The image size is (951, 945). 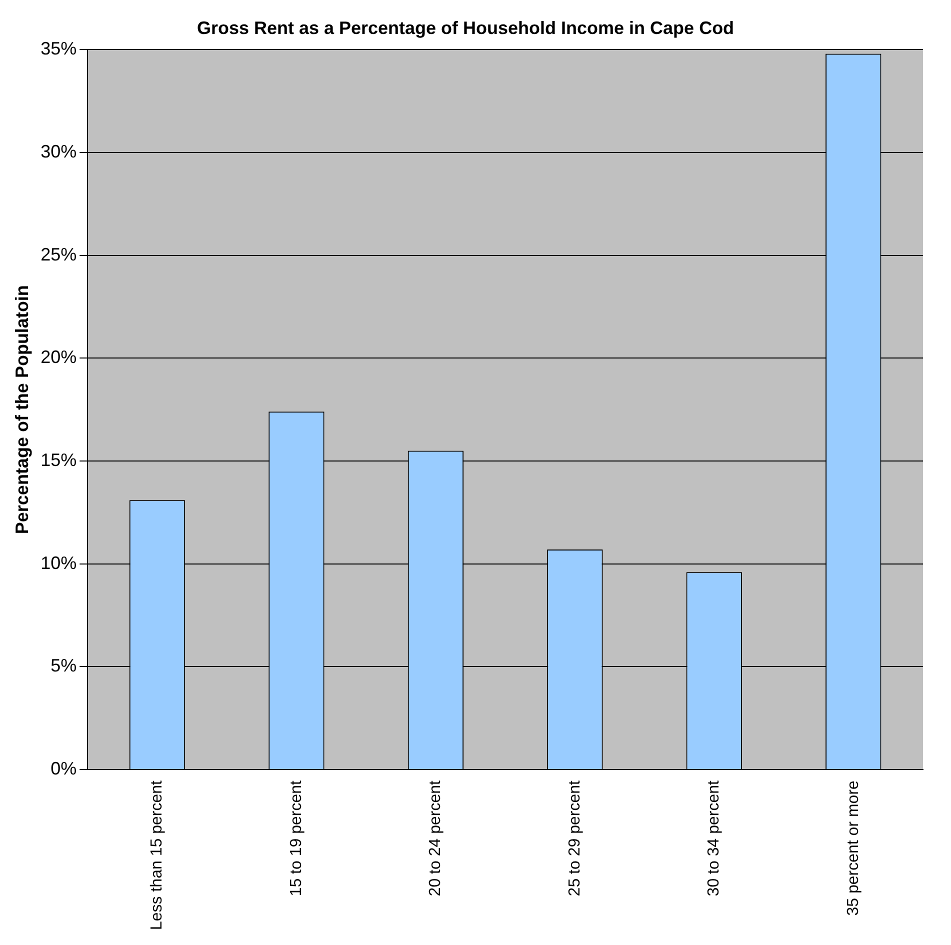 I want to click on y-tick-label: 35%, so click(x=58, y=48).